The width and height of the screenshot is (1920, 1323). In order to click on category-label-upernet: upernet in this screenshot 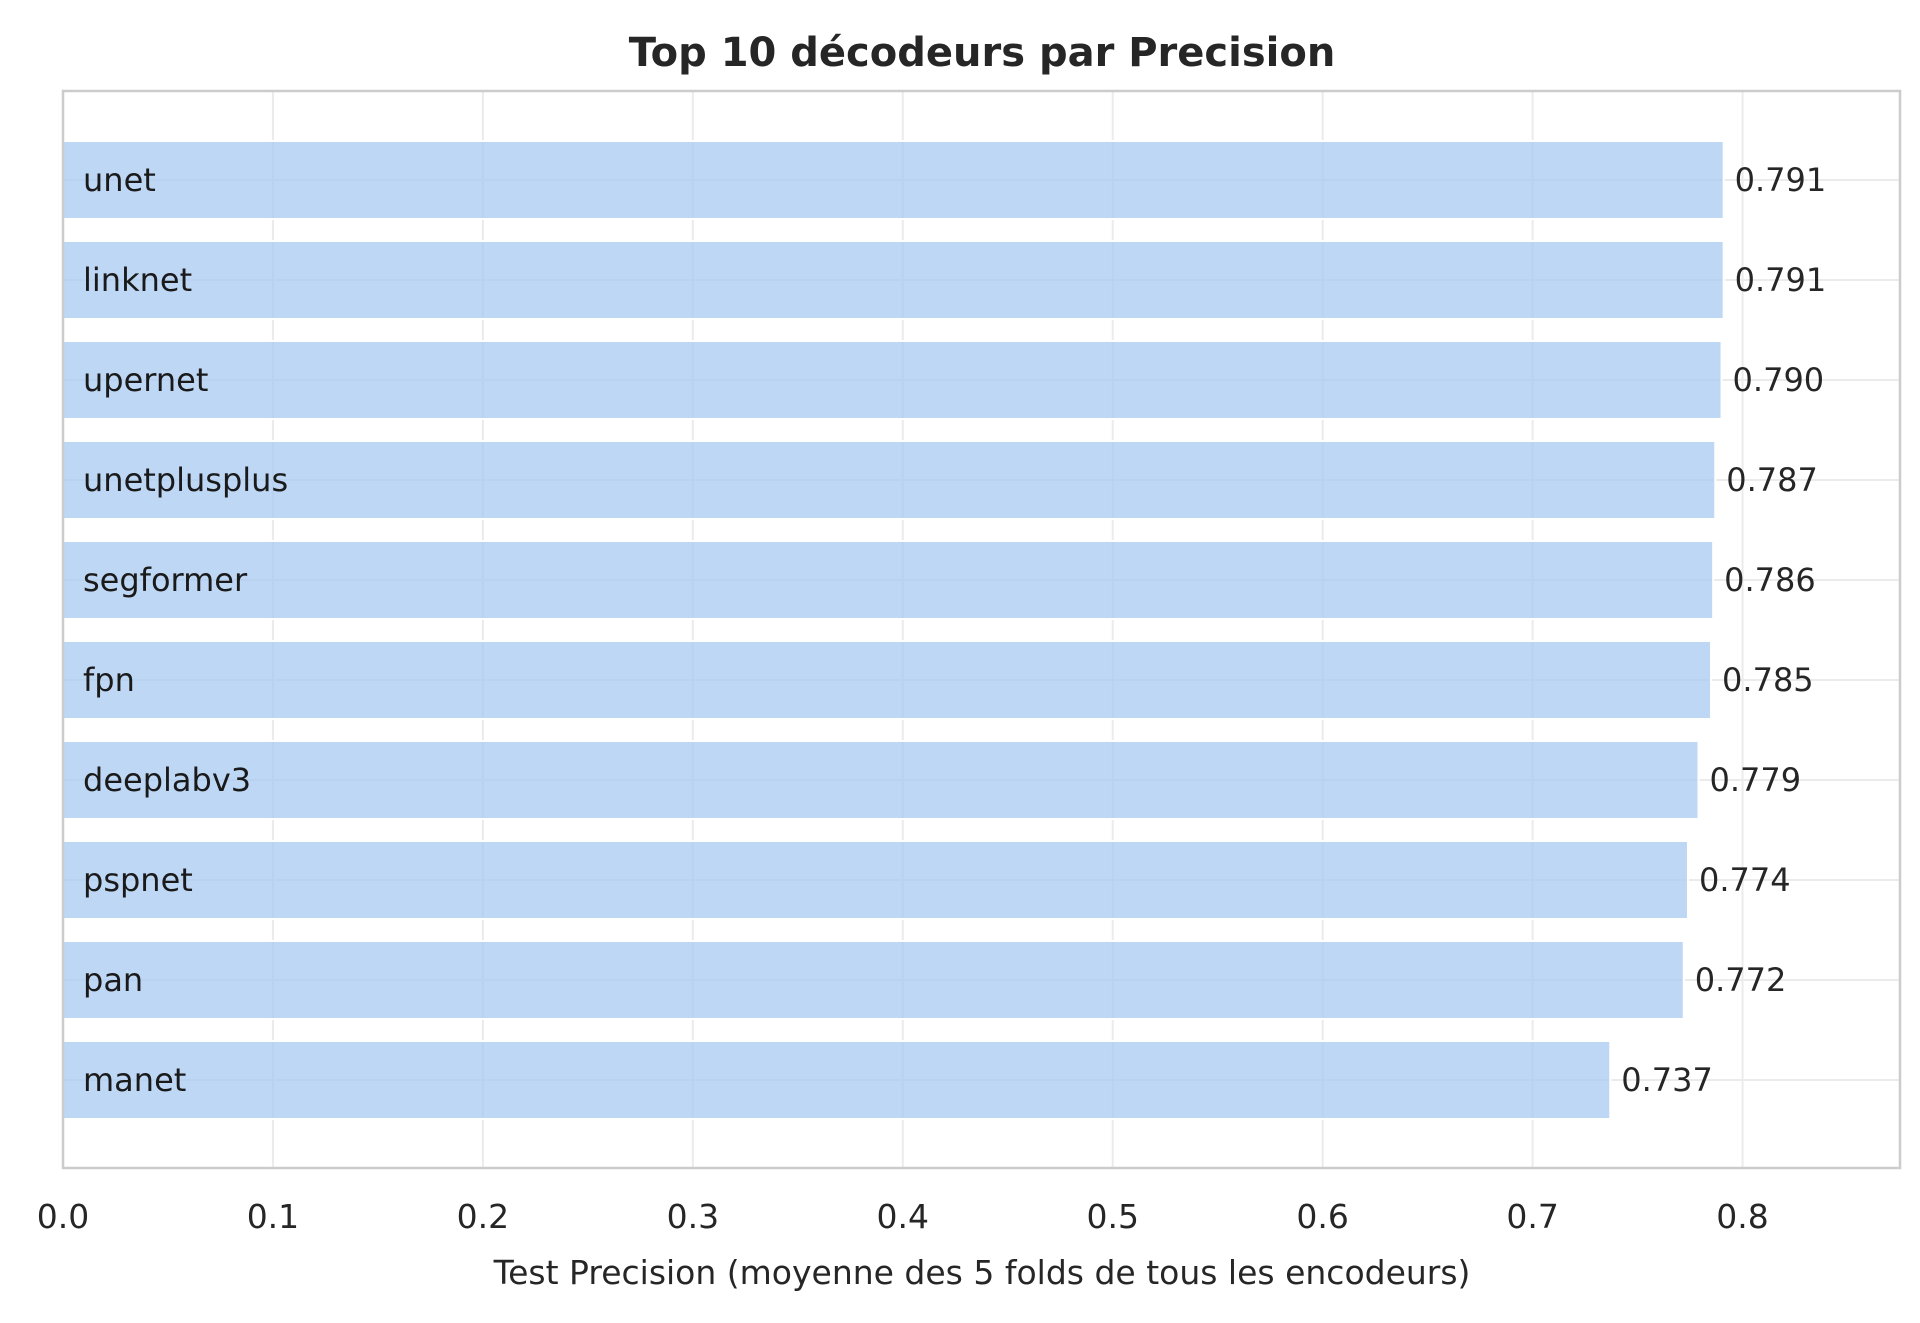, I will do `click(145, 380)`.